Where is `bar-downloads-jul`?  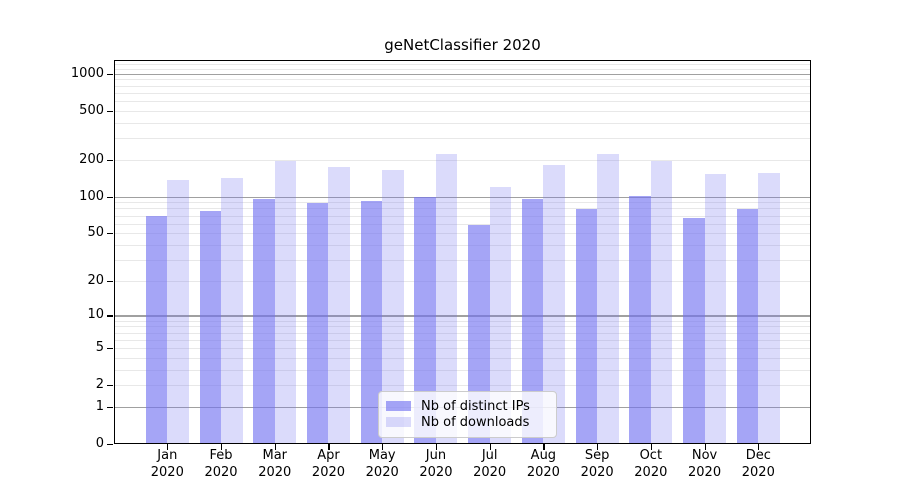
bar-downloads-jul is located at coordinates (500, 315).